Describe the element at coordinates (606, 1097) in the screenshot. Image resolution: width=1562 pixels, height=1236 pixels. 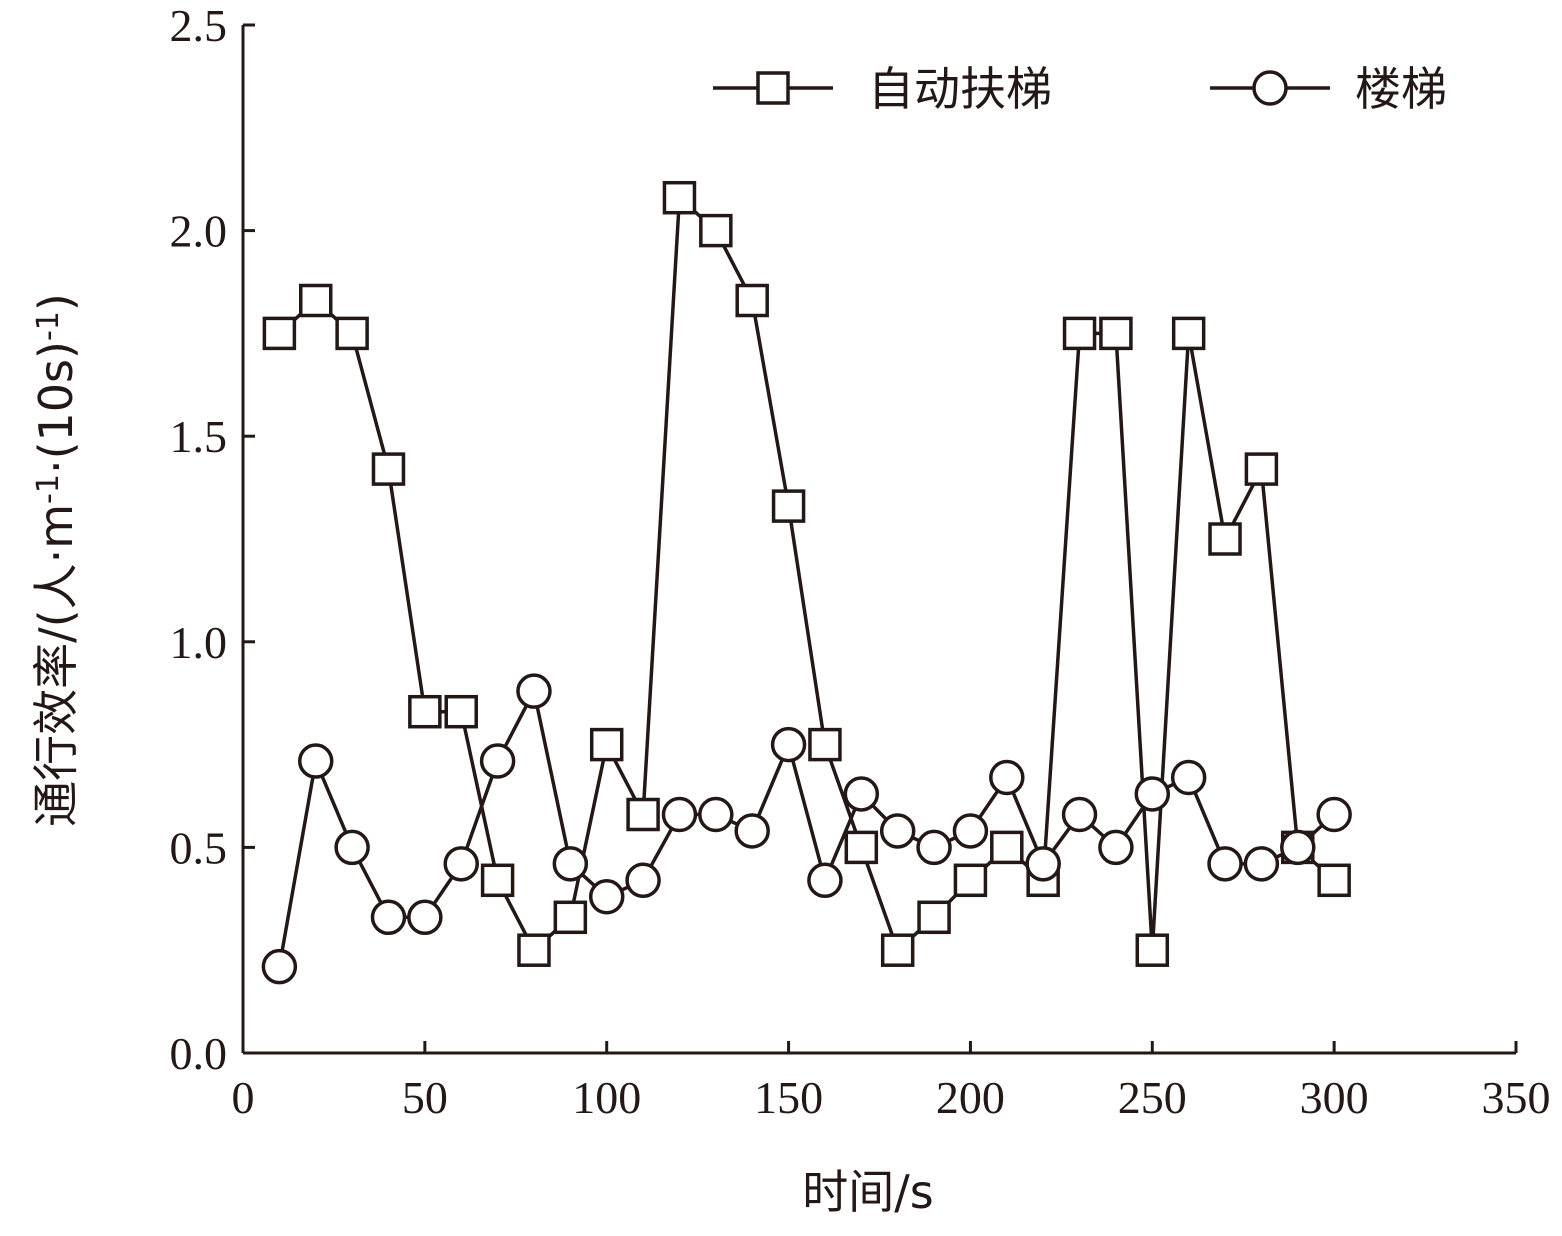
I see `x-tick-label: 100` at that location.